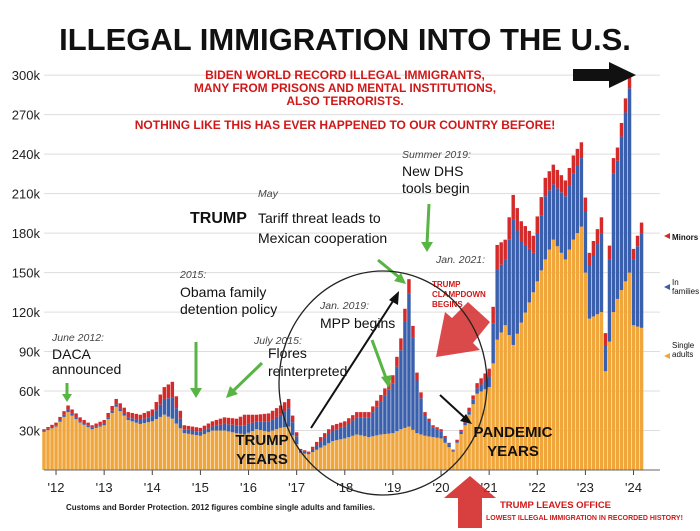  What do you see at coordinates (29, 431) in the screenshot?
I see `y-tick-label: 30k` at bounding box center [29, 431].